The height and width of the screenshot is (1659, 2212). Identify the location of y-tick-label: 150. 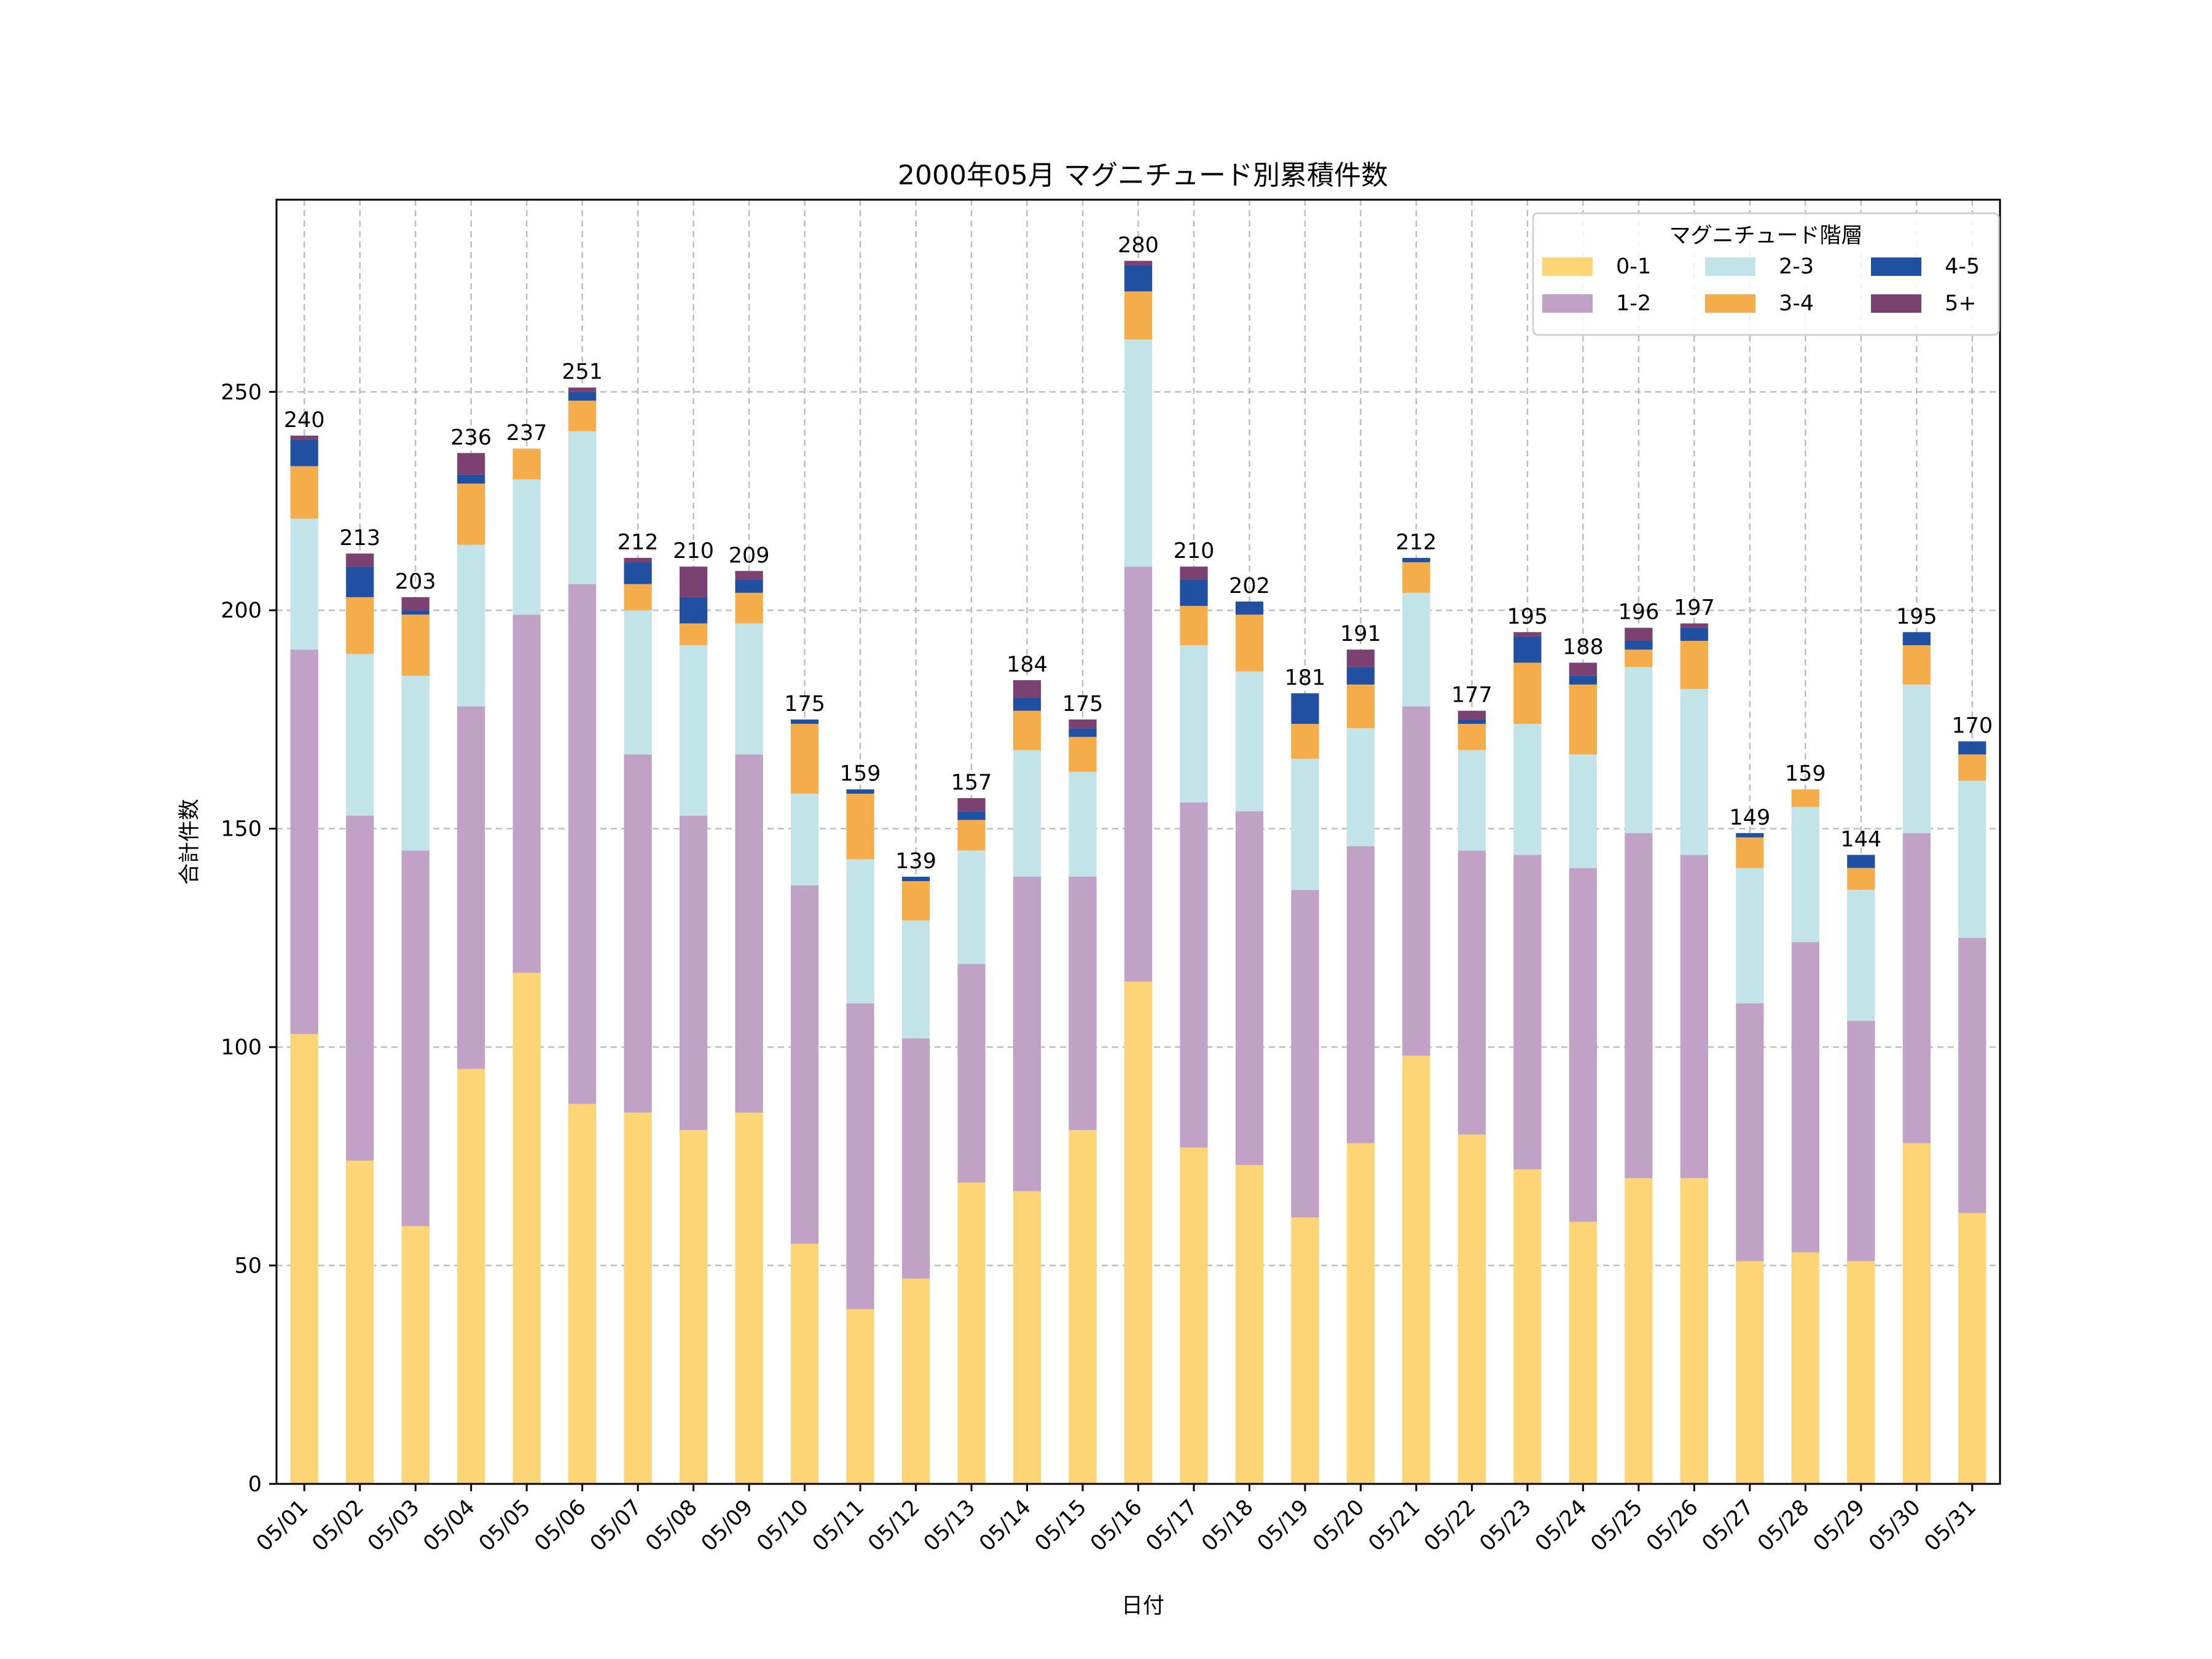
(241, 829).